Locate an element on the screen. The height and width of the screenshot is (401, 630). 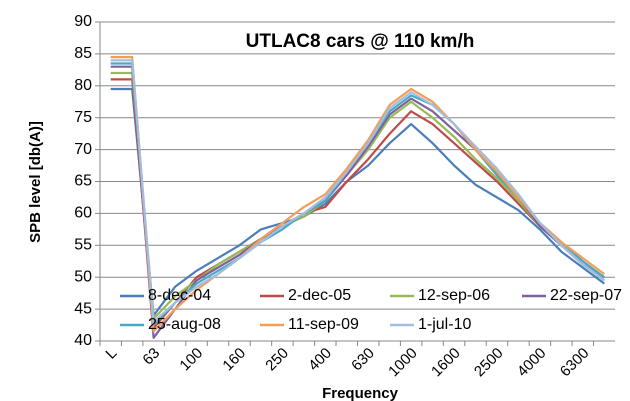
x-tick-label: 160 is located at coordinates (234, 360).